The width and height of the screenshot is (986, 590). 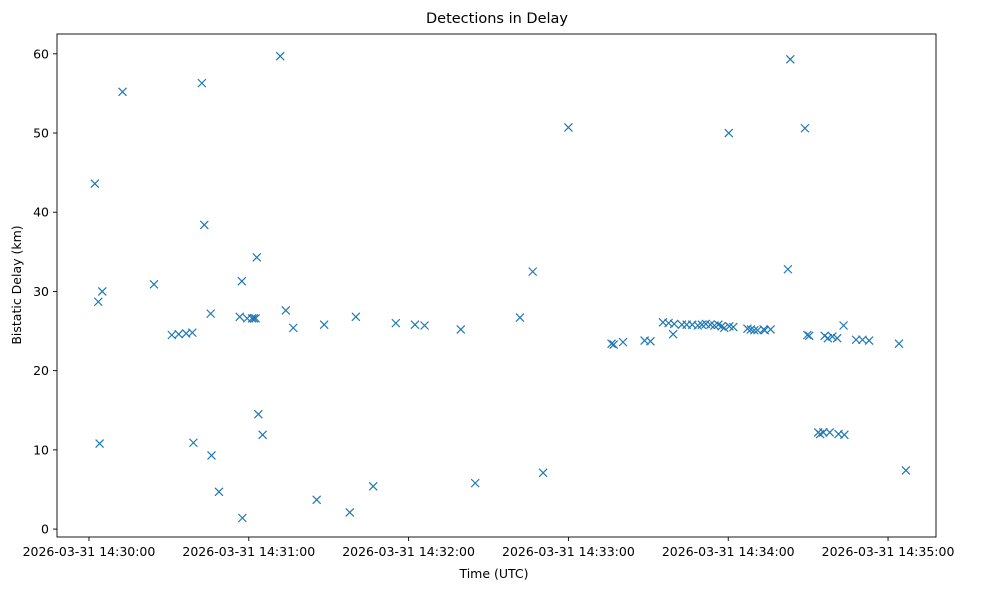 I want to click on x-tick-label: 2026-03-31 14:34:00, so click(x=728, y=551).